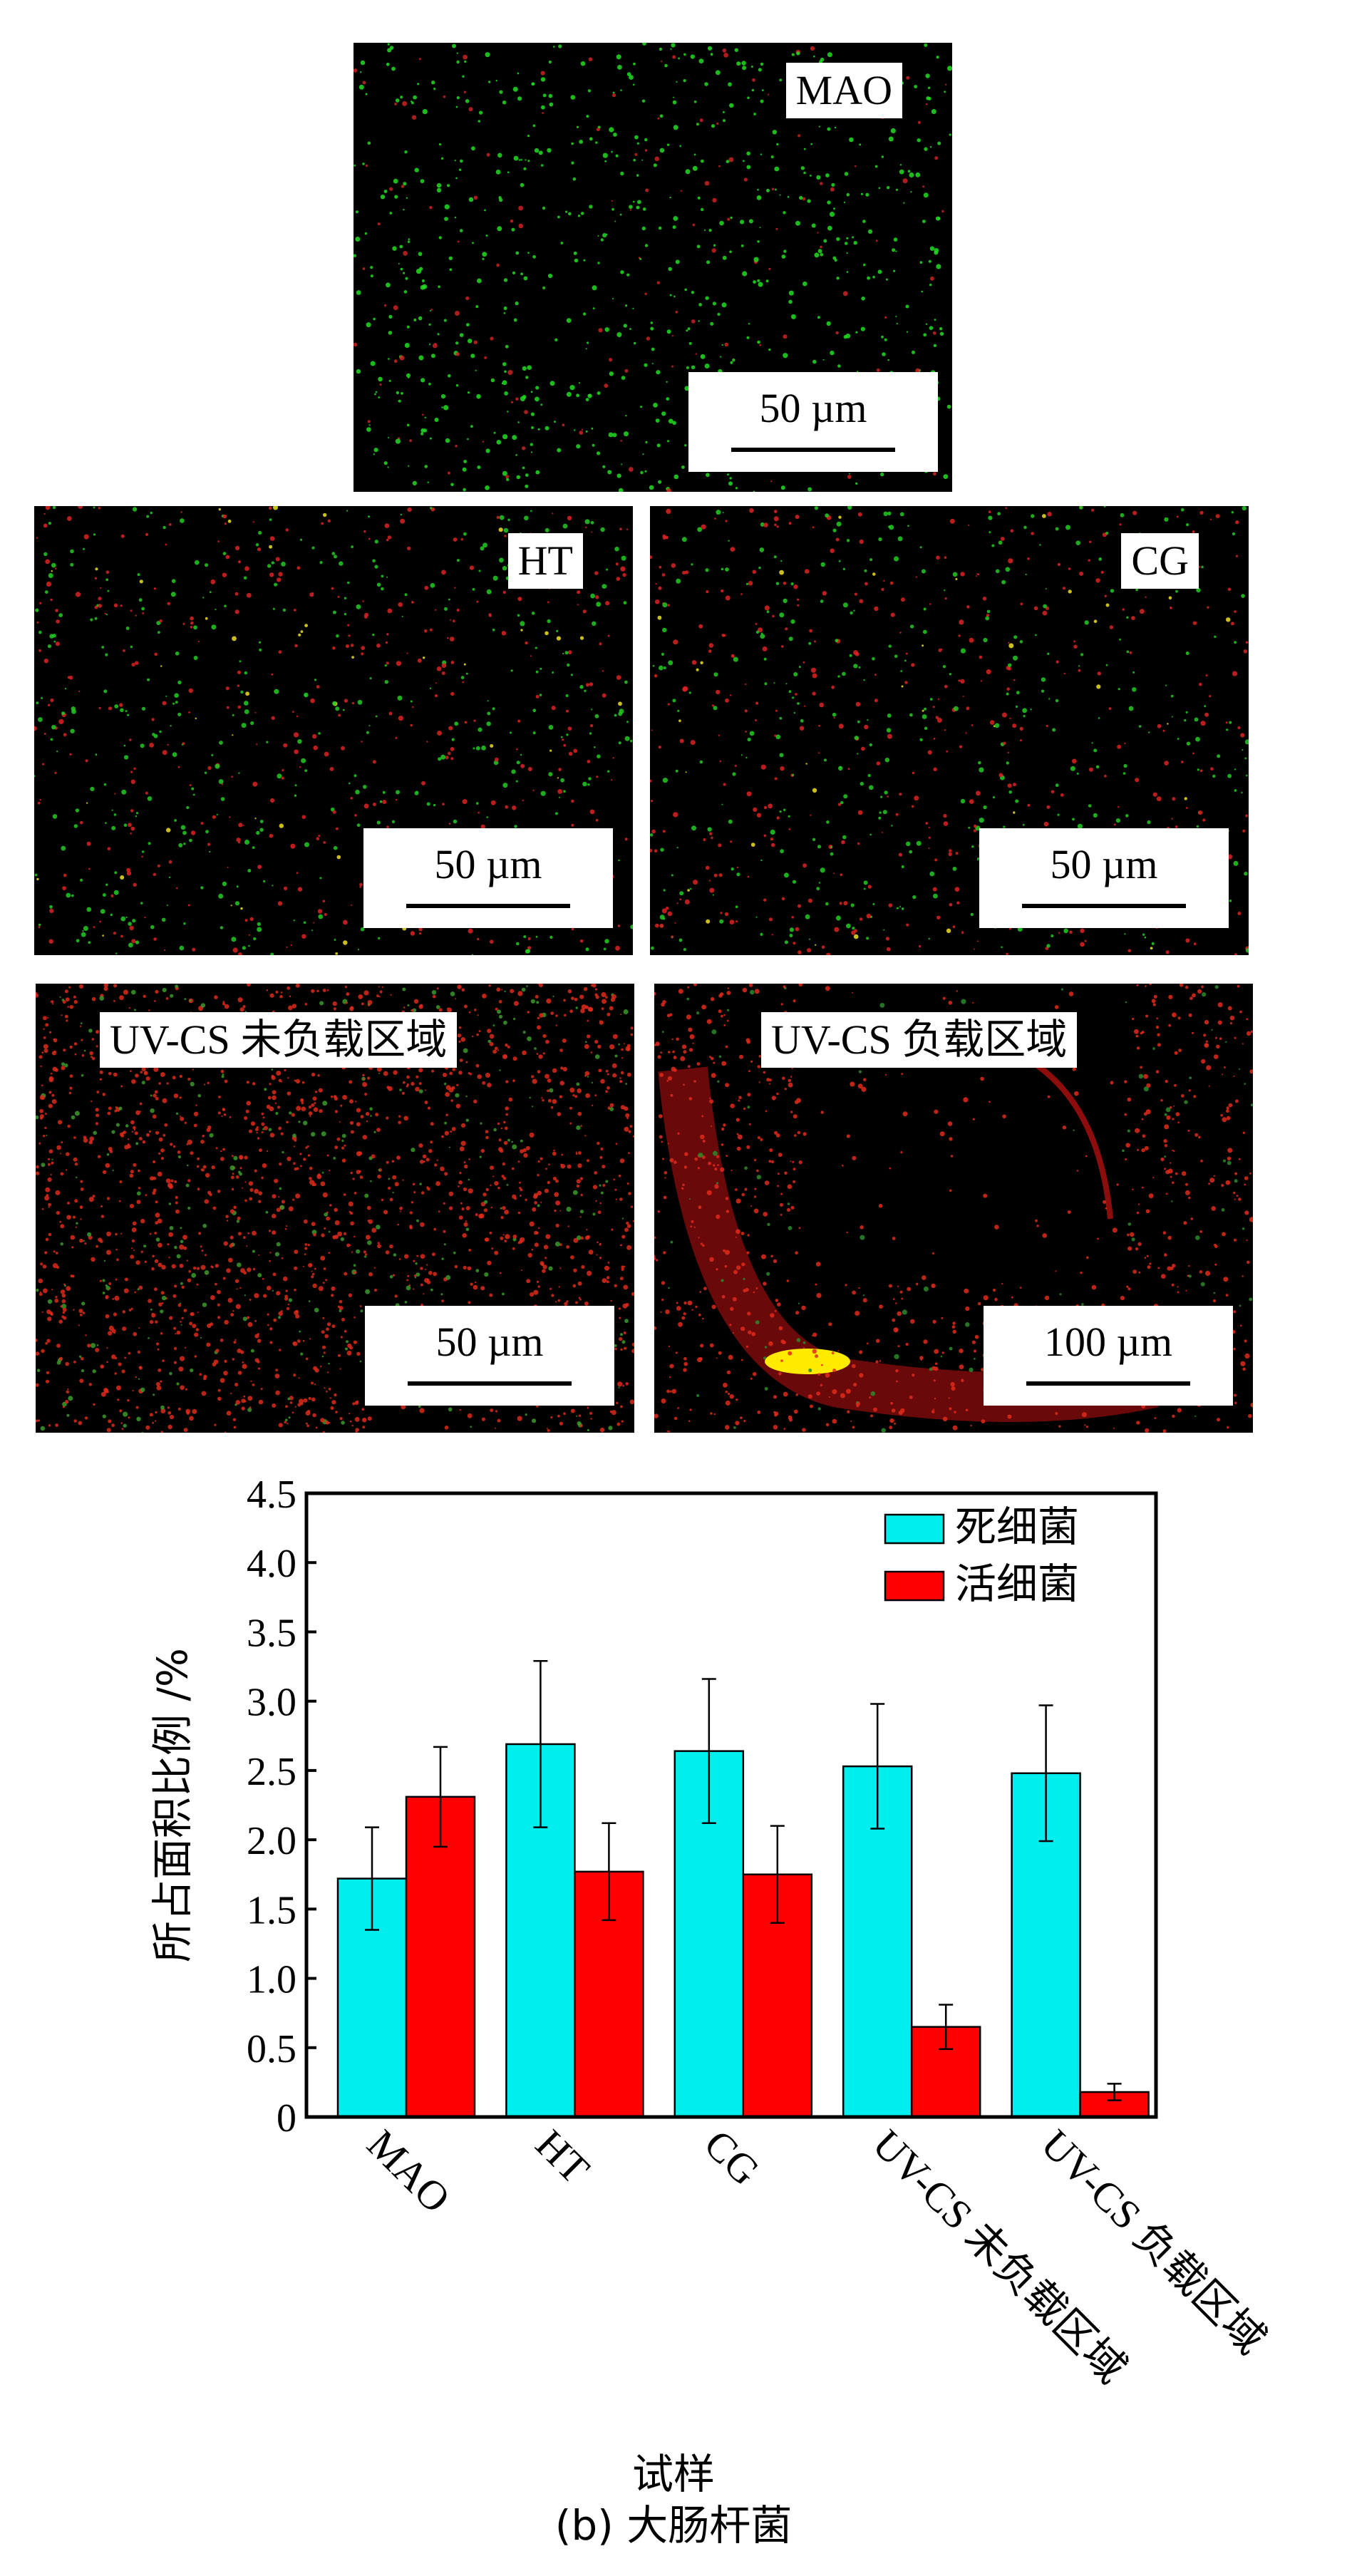  Describe the element at coordinates (278, 1040) in the screenshot. I see `micrograph-uvcs-unloaded-label: UV-CS 未负载区域` at that location.